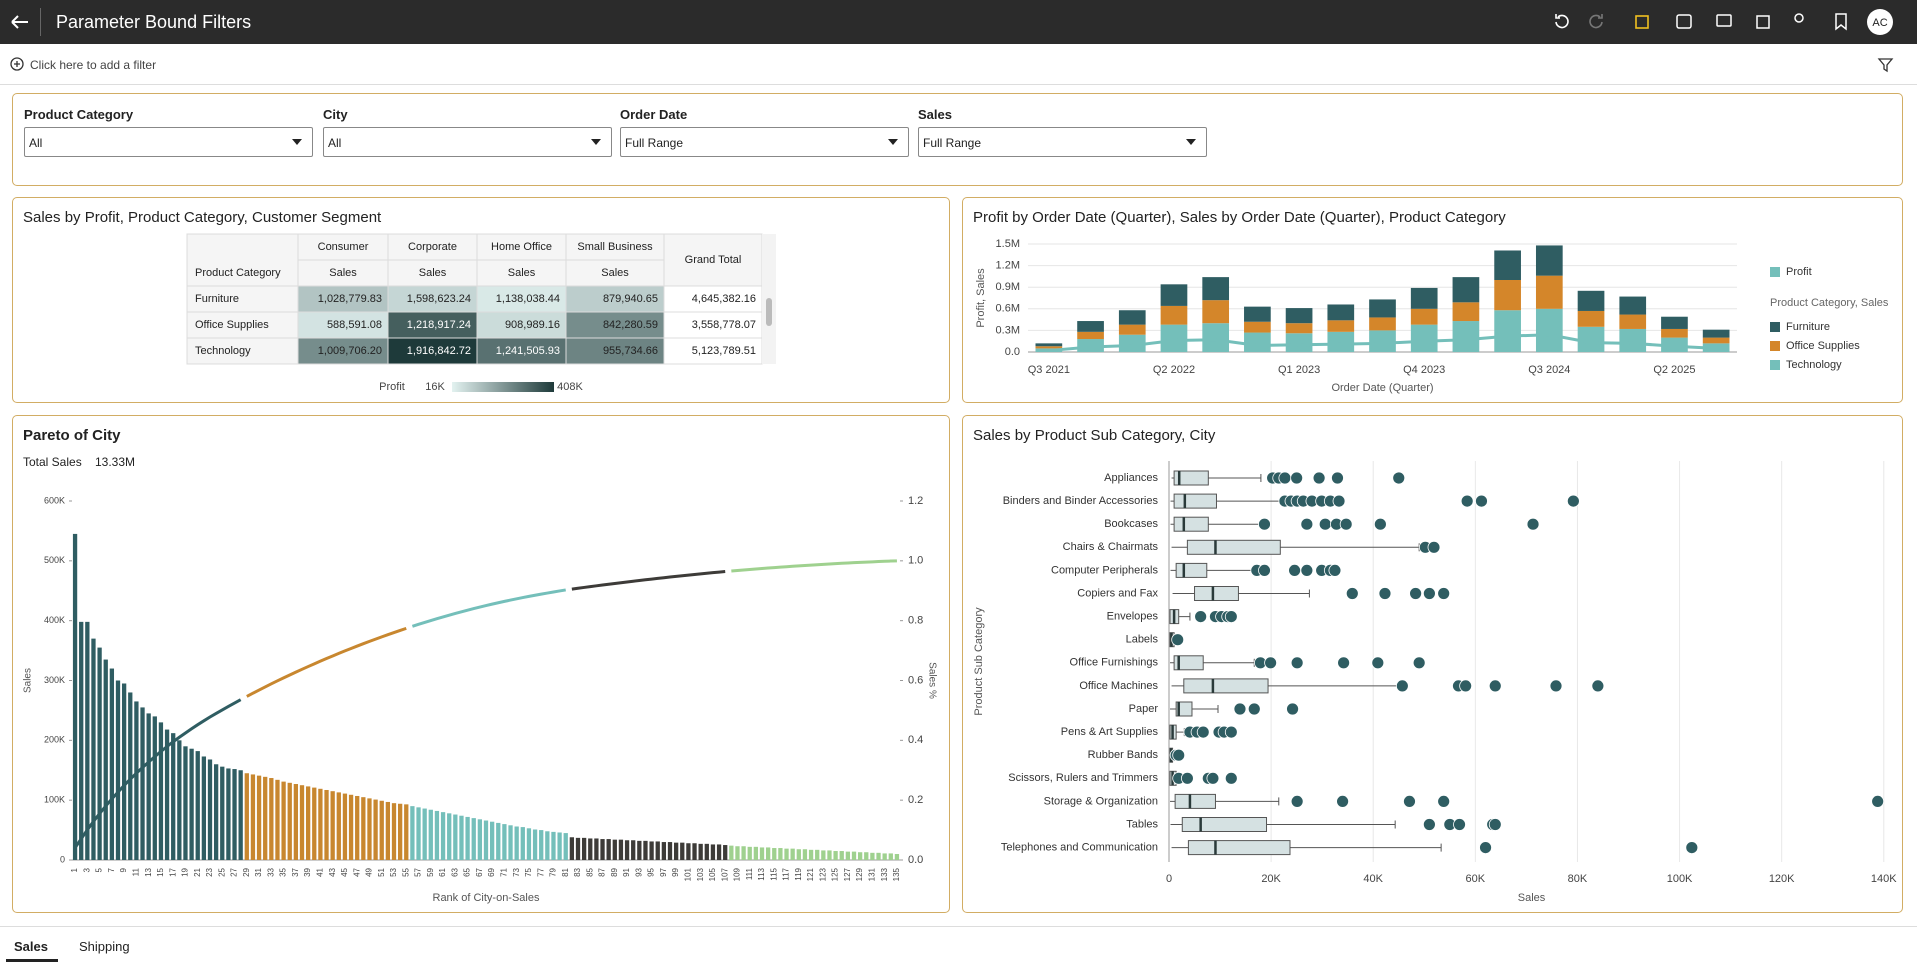 The width and height of the screenshot is (1917, 963). What do you see at coordinates (615, 247) in the screenshot?
I see `column-header: Small Business` at bounding box center [615, 247].